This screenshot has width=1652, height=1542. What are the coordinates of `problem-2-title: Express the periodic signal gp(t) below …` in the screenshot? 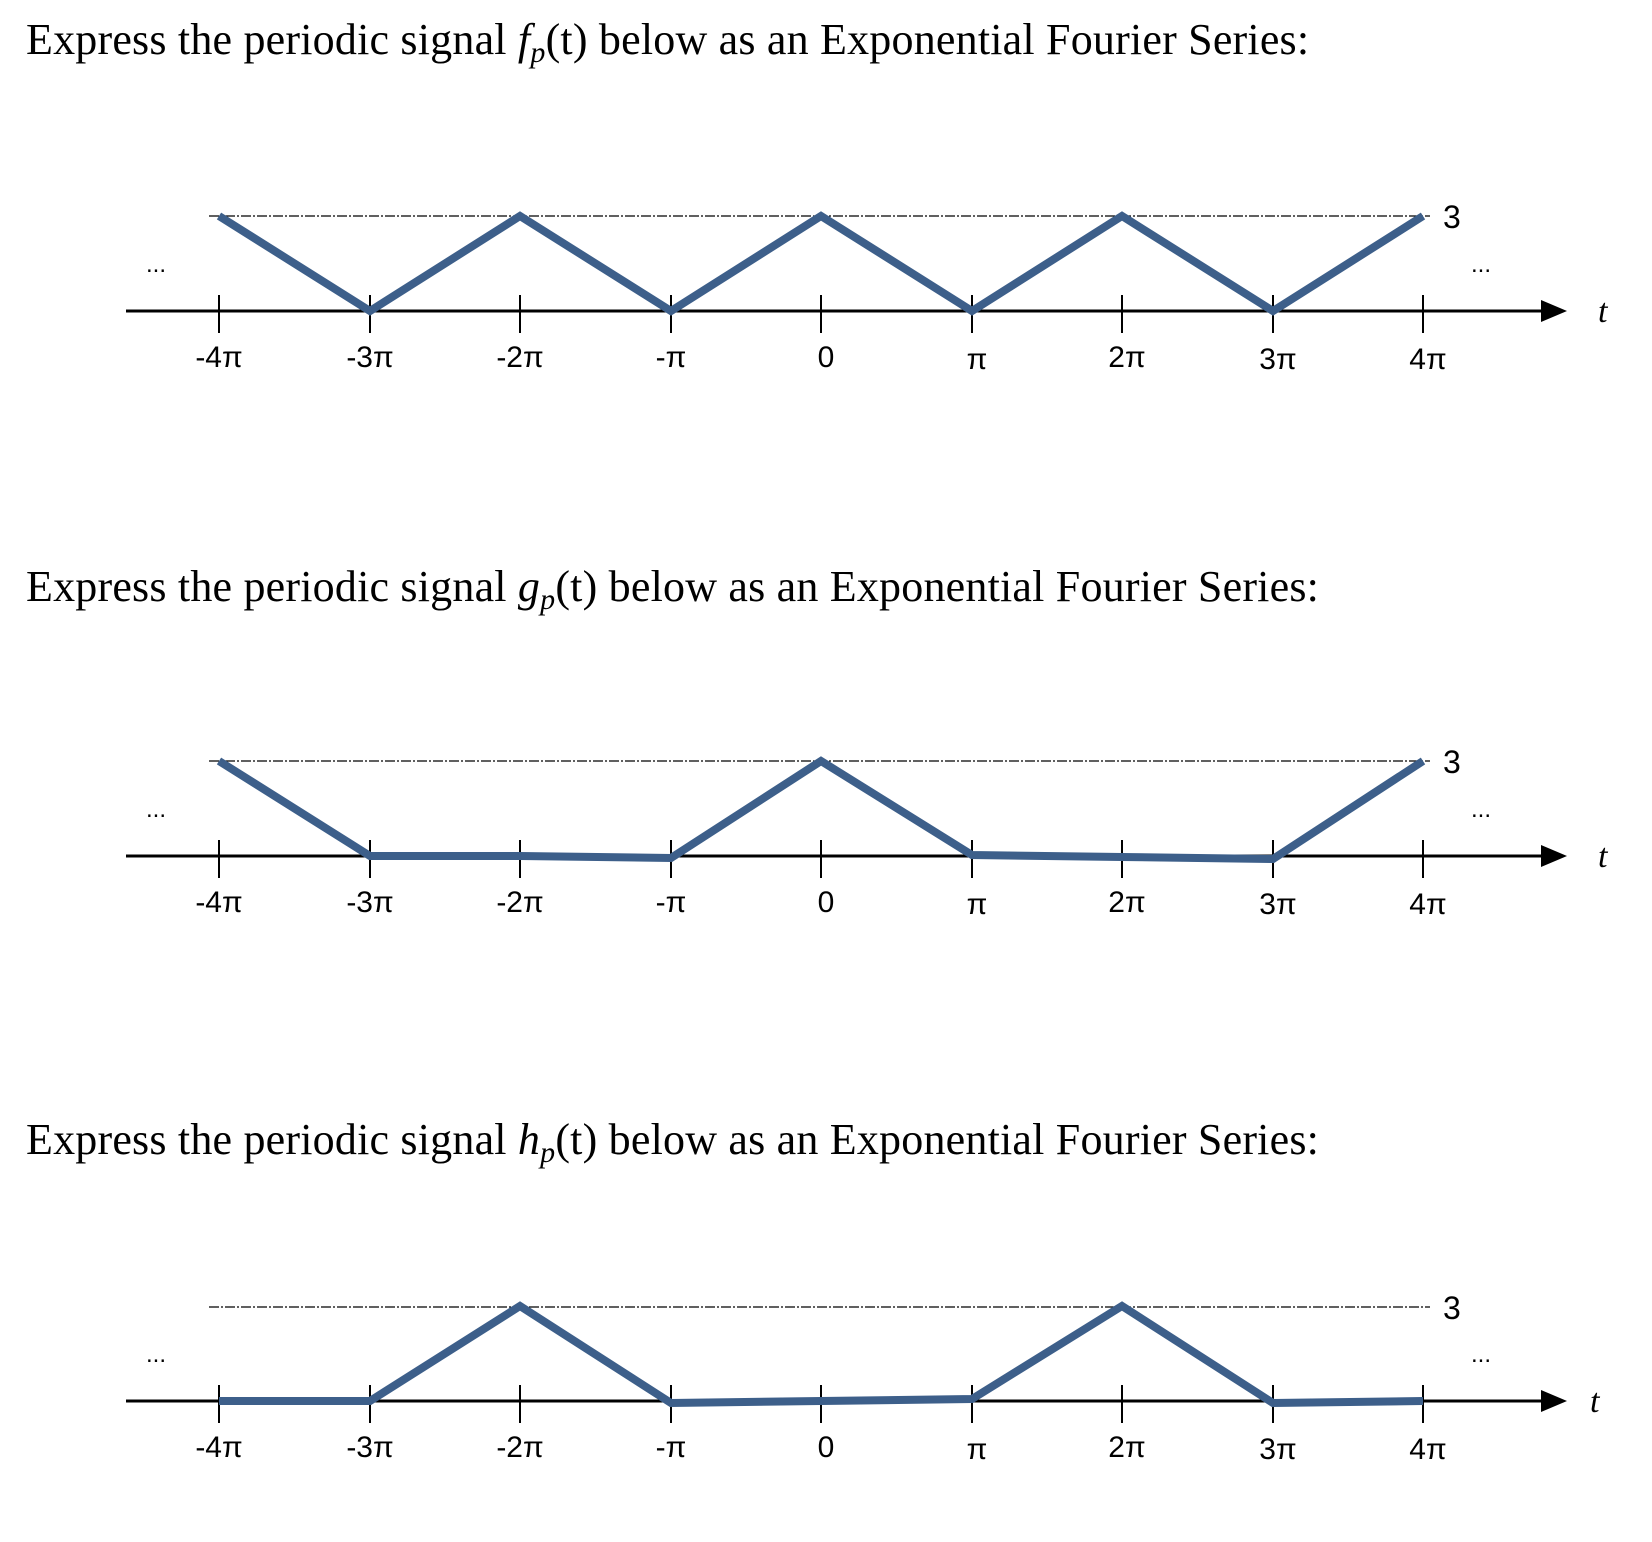 It's located at (673, 588).